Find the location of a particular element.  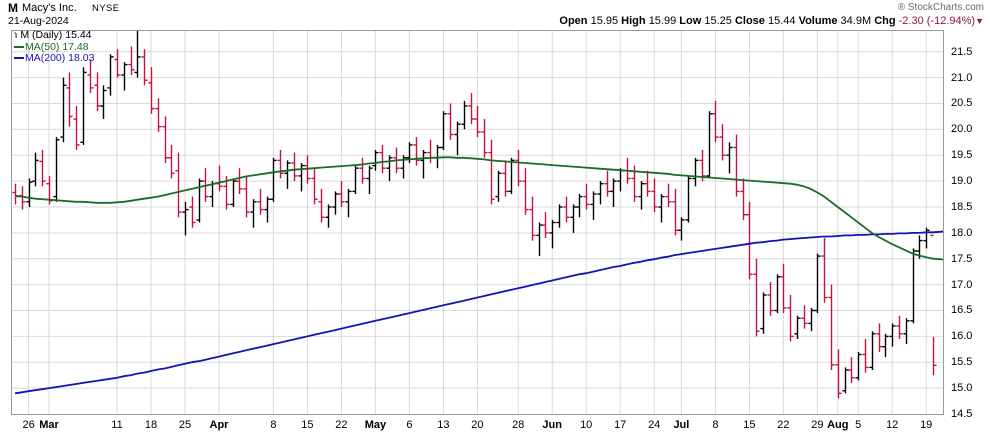

x-axis-tick-label: 18 is located at coordinates (151, 425).